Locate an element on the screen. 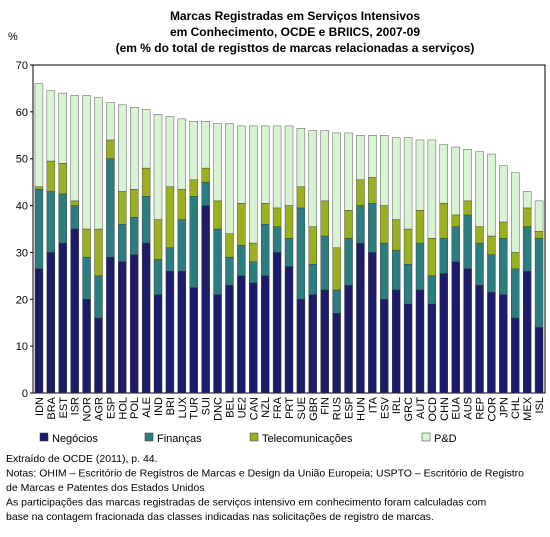 The height and width of the screenshot is (537, 550). x-tick-label: AUS is located at coordinates (469, 408).